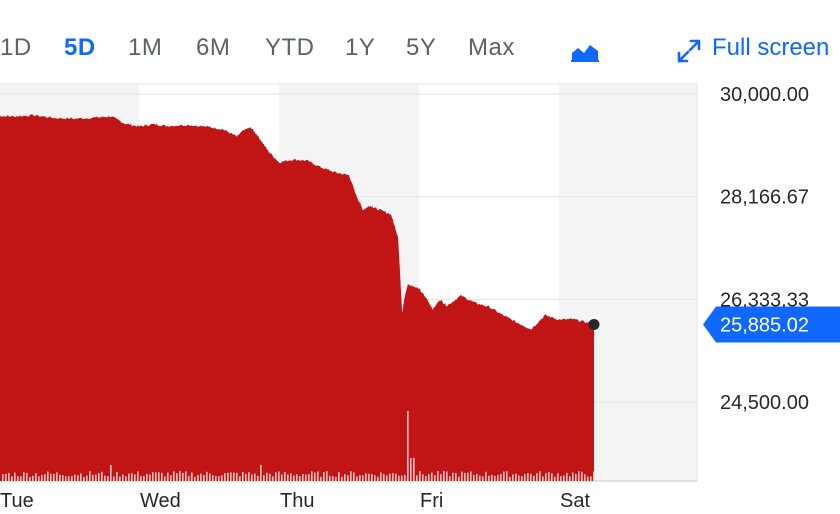 The height and width of the screenshot is (514, 840). What do you see at coordinates (585, 52) in the screenshot?
I see `mountain-chart-icon` at bounding box center [585, 52].